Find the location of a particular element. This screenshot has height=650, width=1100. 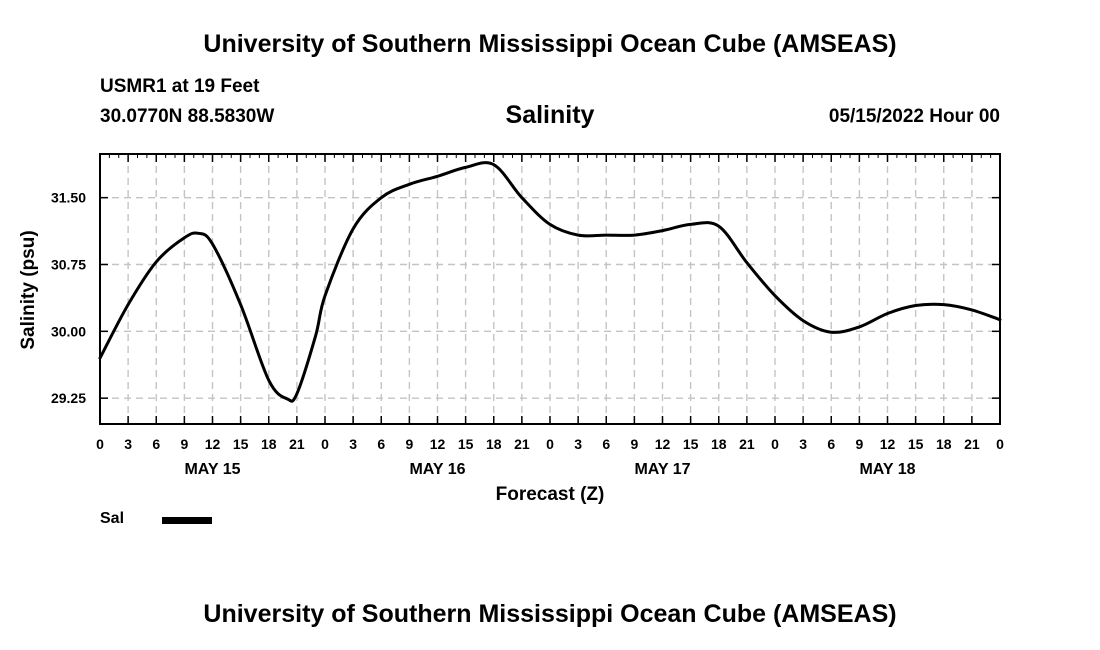

legend-label: Sal is located at coordinates (112, 518).